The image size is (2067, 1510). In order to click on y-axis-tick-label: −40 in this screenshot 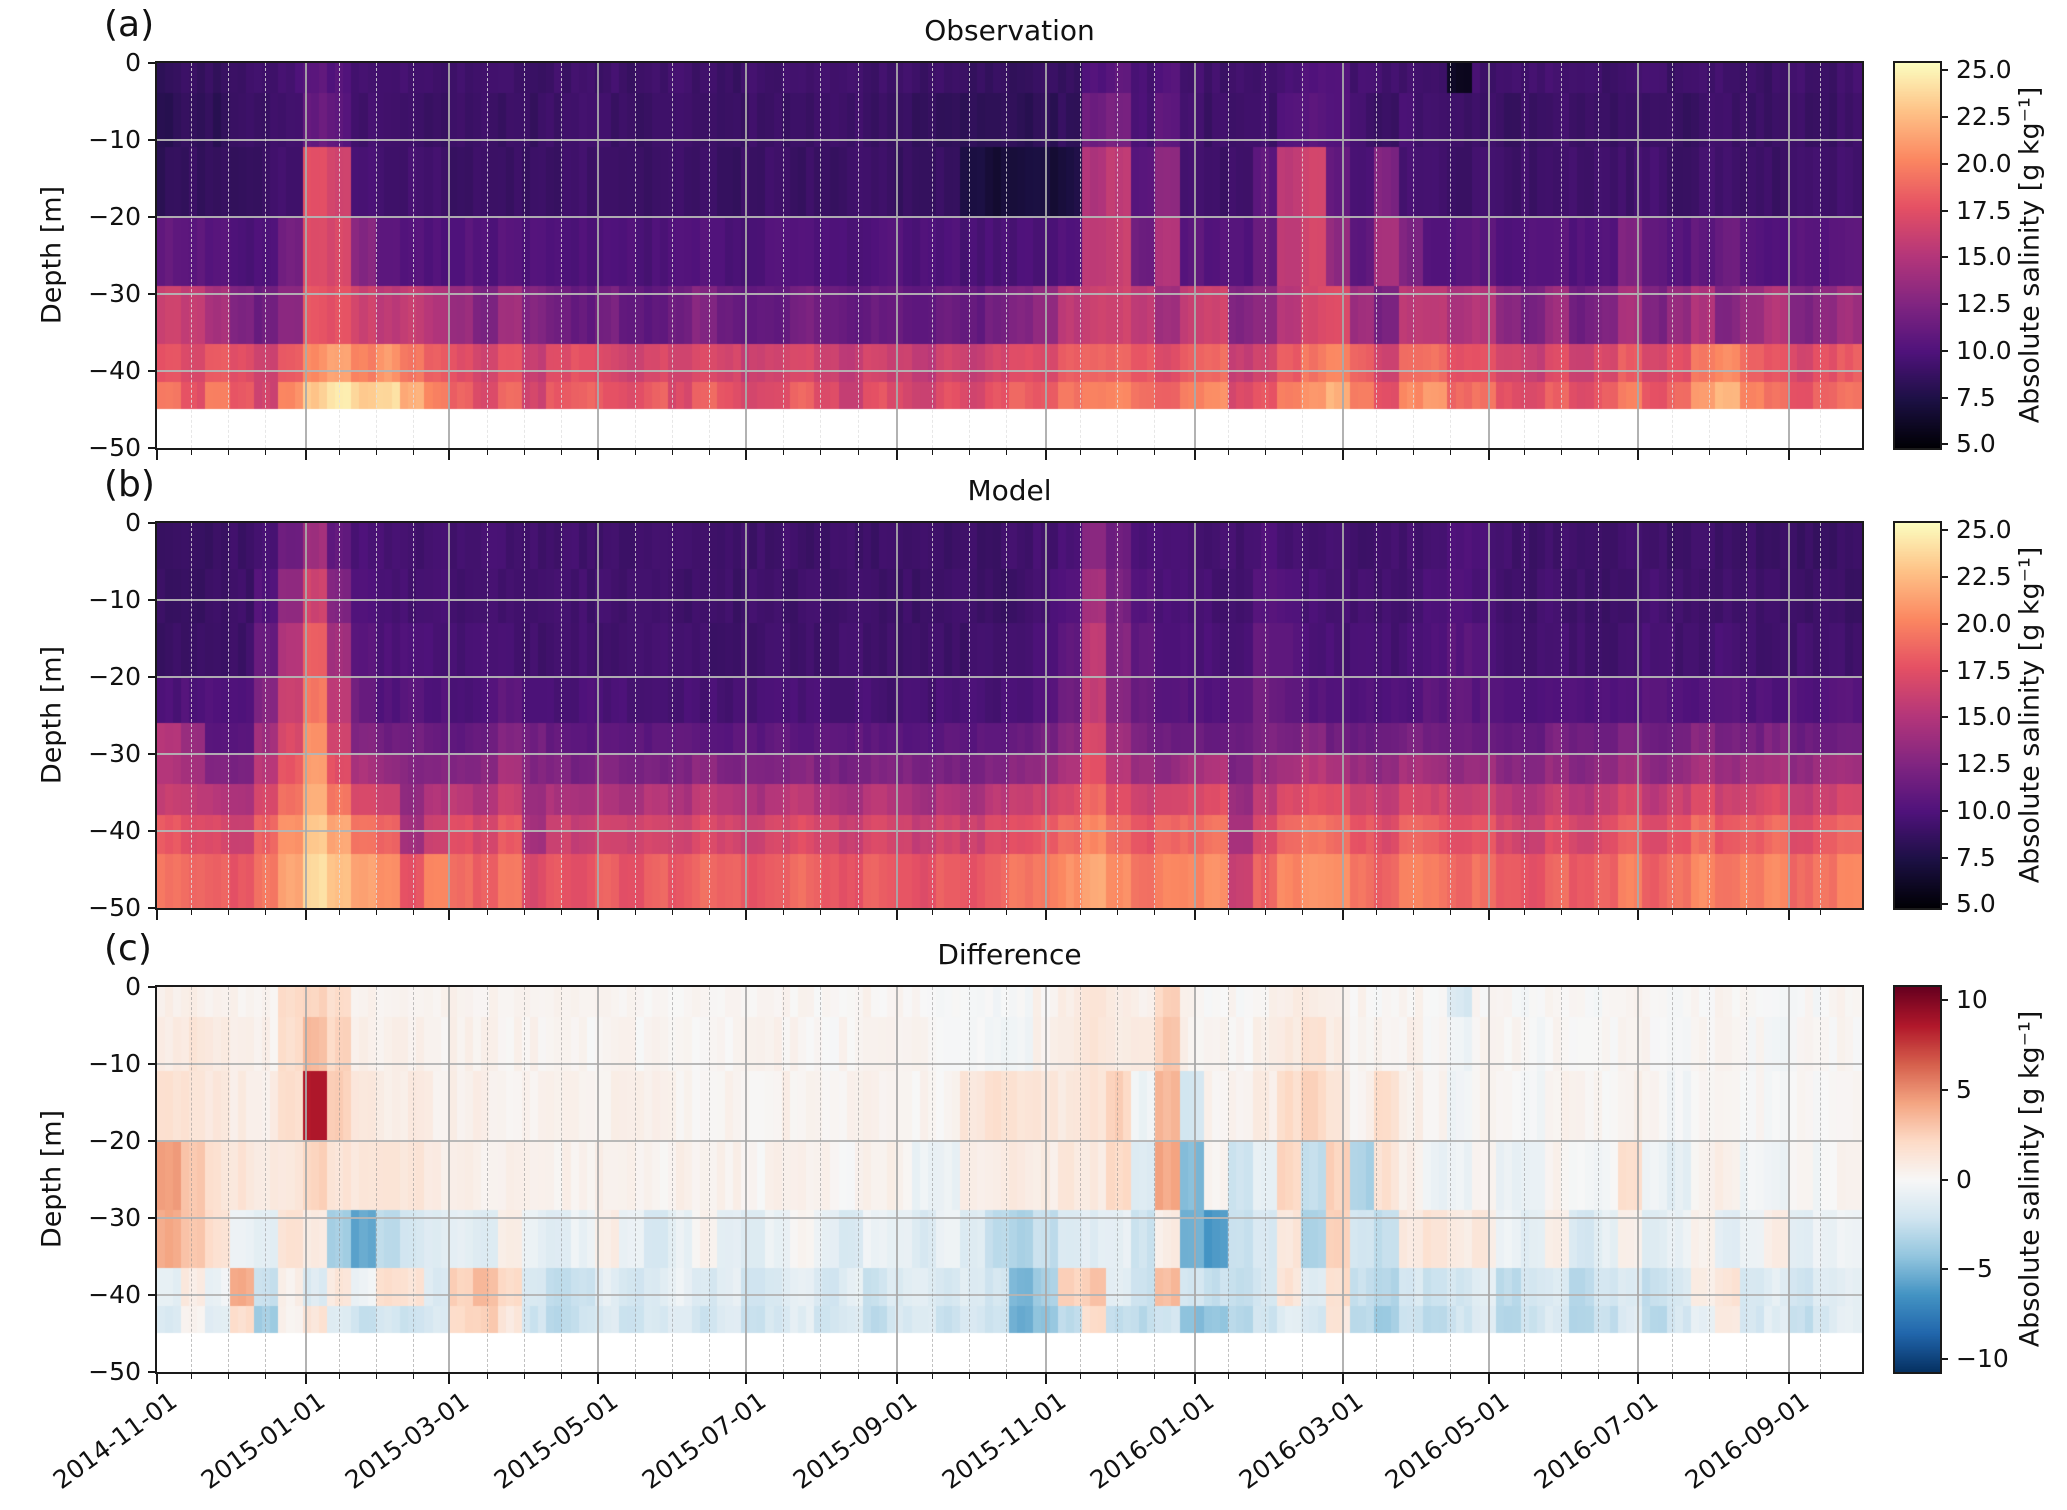, I will do `click(114, 370)`.